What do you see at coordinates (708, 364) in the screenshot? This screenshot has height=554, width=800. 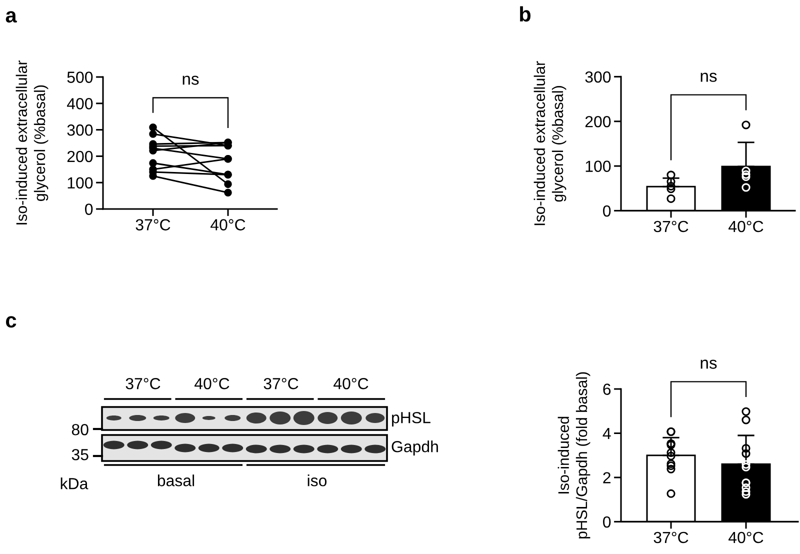 I see `text: ns` at bounding box center [708, 364].